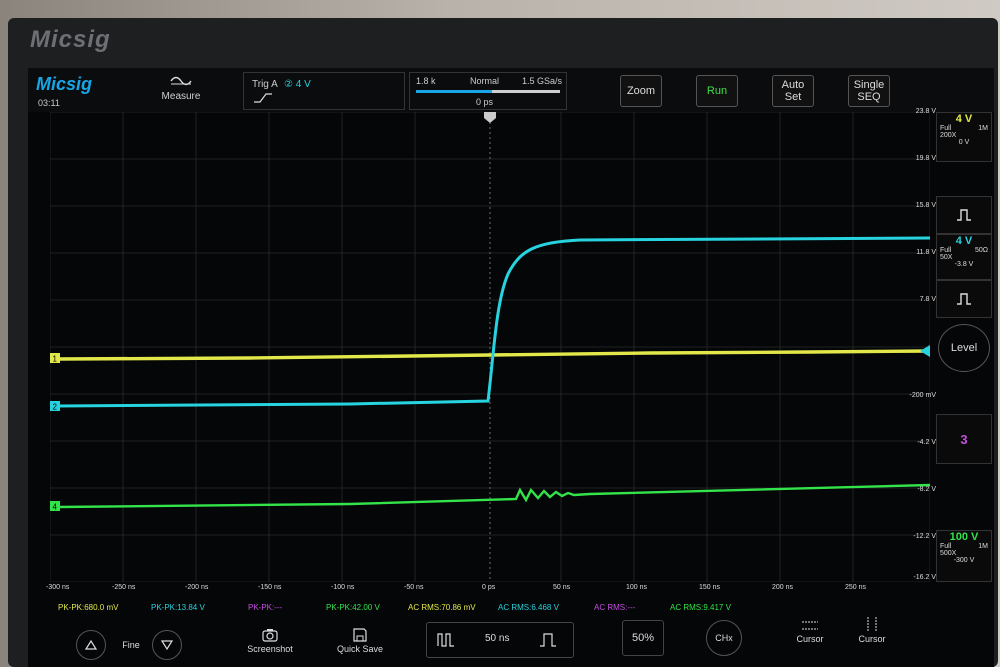 The width and height of the screenshot is (1000, 667). Describe the element at coordinates (58, 587) in the screenshot. I see `time-tick: -300 ns` at that location.